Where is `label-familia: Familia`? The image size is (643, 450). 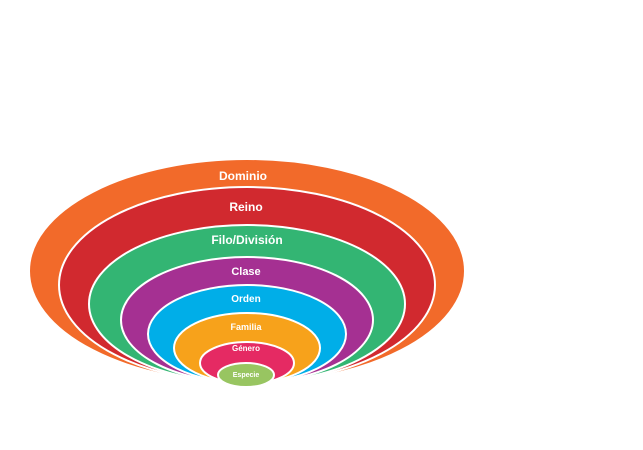 label-familia: Familia is located at coordinates (246, 327).